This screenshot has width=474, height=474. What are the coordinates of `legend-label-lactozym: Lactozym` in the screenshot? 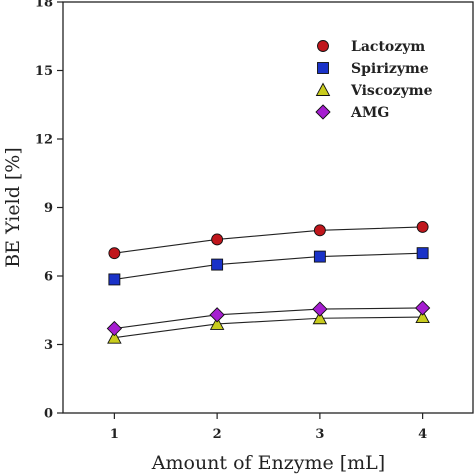 It's located at (388, 47).